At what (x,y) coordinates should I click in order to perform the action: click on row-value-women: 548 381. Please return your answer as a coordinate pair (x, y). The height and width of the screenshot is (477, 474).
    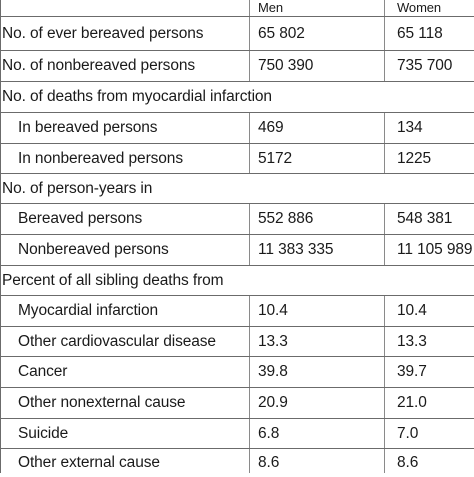
    Looking at the image, I should click on (425, 218).